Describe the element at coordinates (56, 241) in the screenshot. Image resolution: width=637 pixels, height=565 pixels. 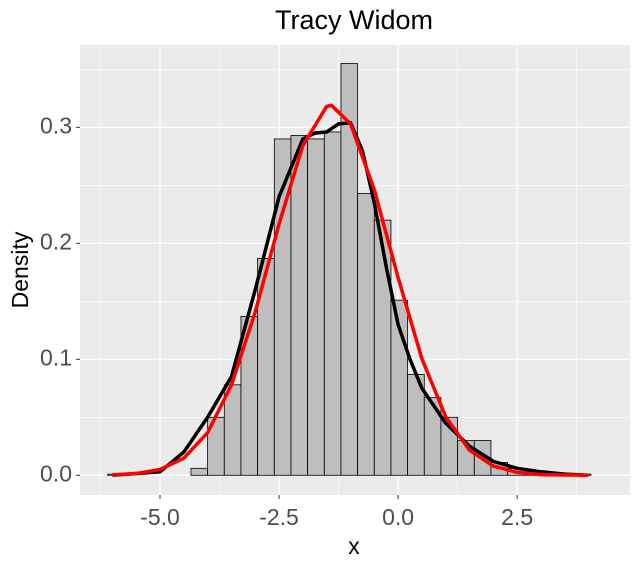
I see `y-tick-label: 0.2` at that location.